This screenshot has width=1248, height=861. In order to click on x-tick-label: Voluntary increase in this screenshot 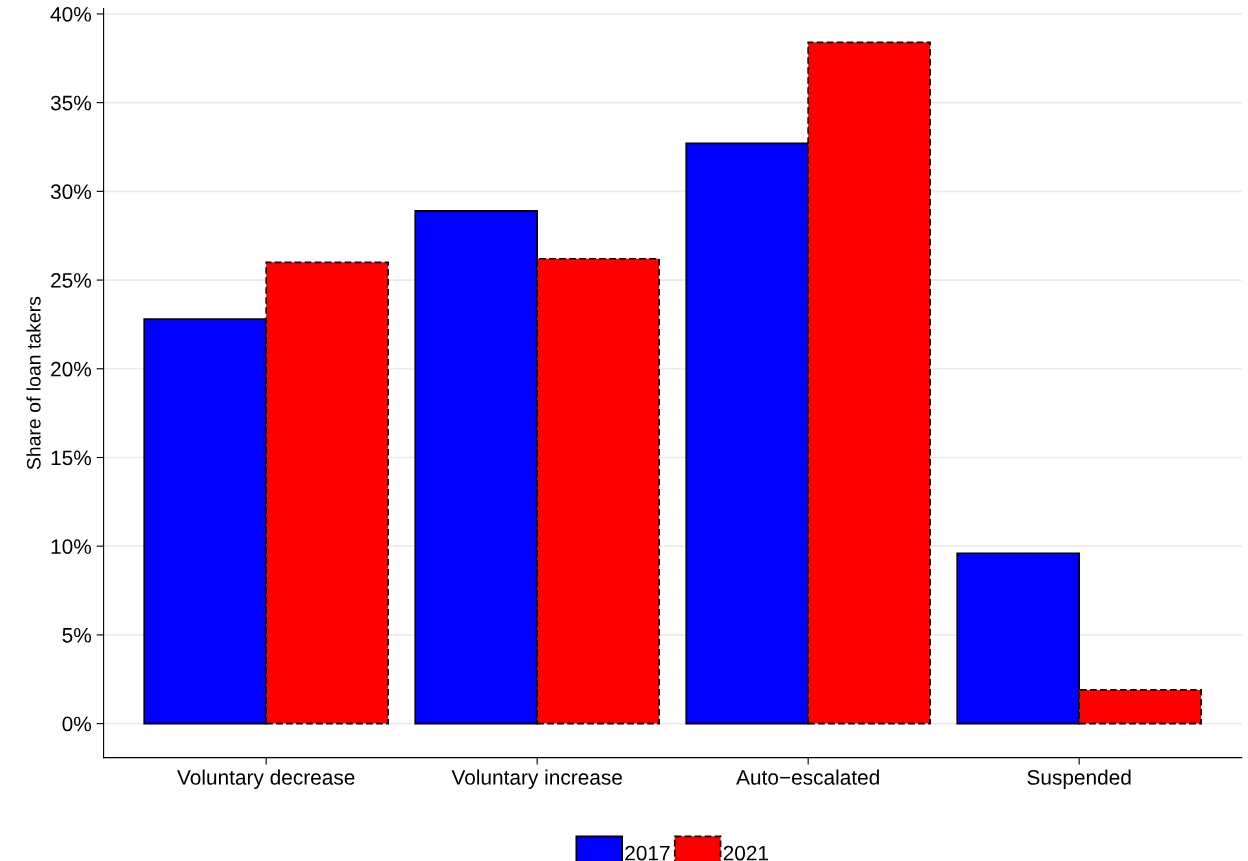, I will do `click(536, 779)`.